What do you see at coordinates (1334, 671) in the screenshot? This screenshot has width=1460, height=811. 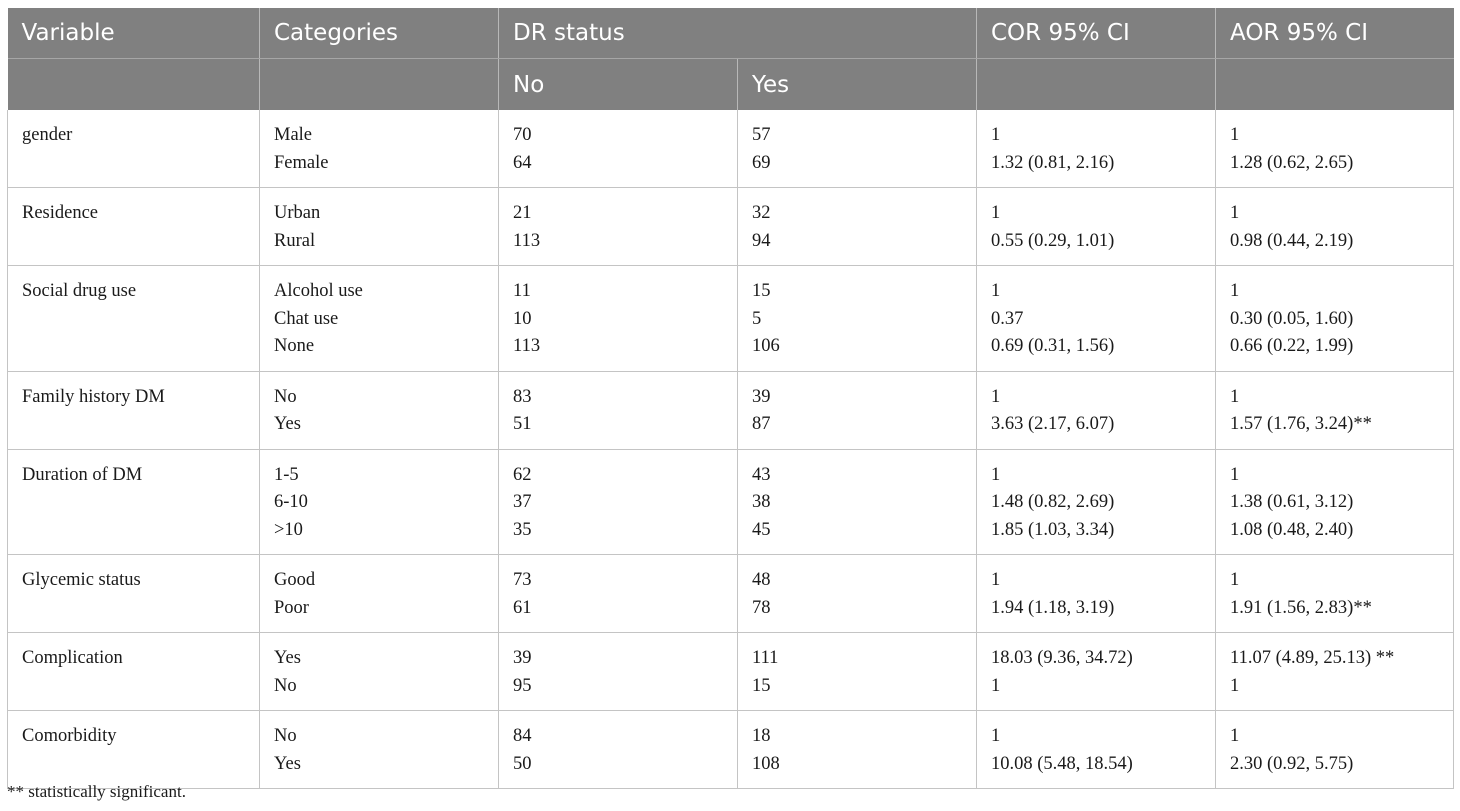 I see `cell-aor: 11.07 (4.89, 25.13) ** 1` at bounding box center [1334, 671].